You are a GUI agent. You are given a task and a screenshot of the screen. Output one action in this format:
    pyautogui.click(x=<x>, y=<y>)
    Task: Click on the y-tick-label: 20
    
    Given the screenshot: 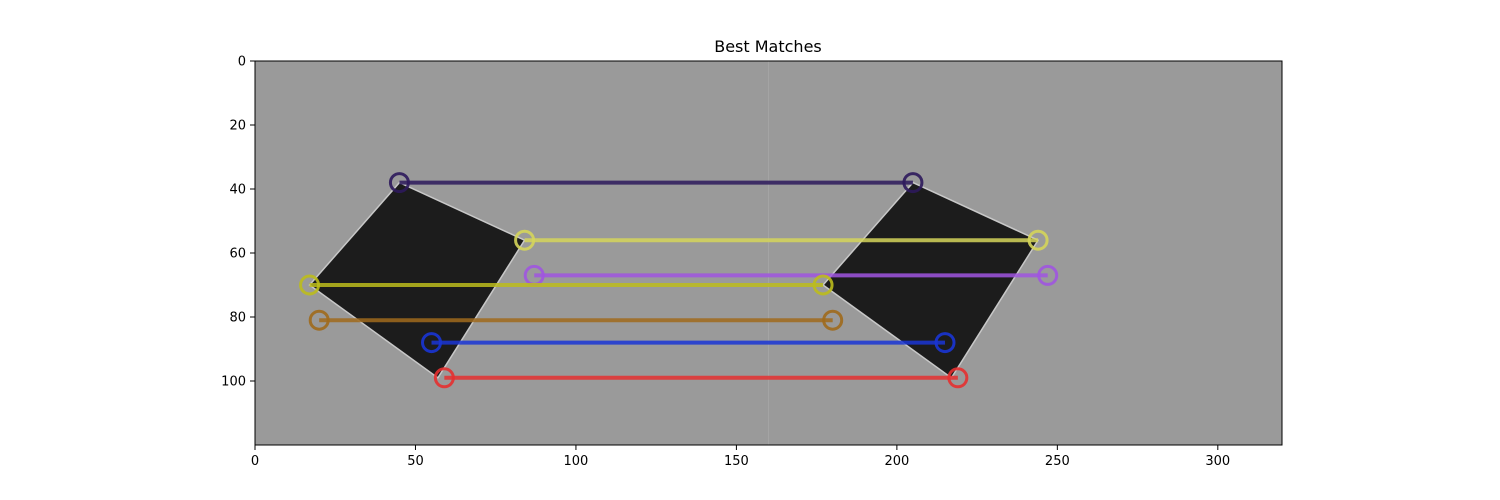 What is the action you would take?
    pyautogui.click(x=237, y=126)
    